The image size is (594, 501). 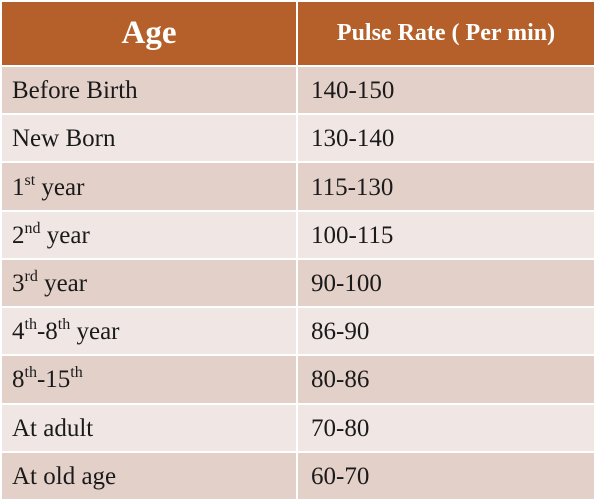 What do you see at coordinates (30, 180) in the screenshot?
I see `ordinal-suffix: st` at bounding box center [30, 180].